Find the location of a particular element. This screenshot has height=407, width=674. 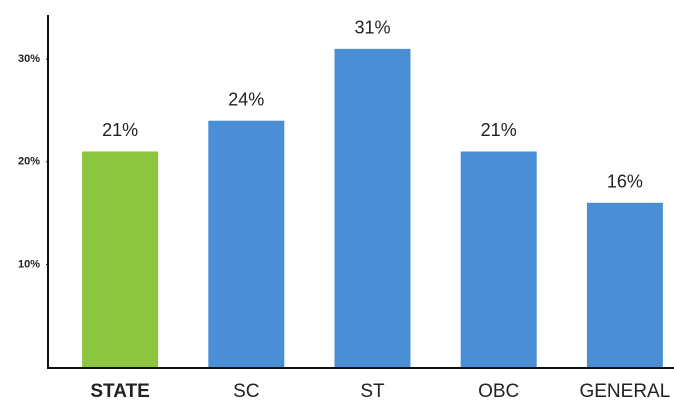

value-label: 24% is located at coordinates (246, 99).